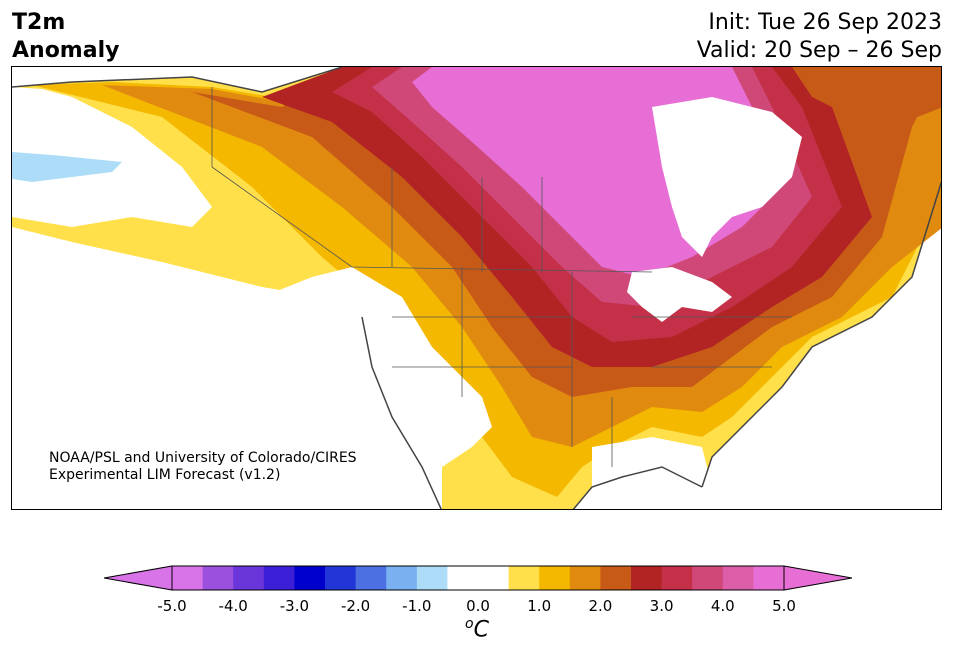 The height and width of the screenshot is (656, 953). What do you see at coordinates (138, 578) in the screenshot?
I see `colorbar-under-arrow` at bounding box center [138, 578].